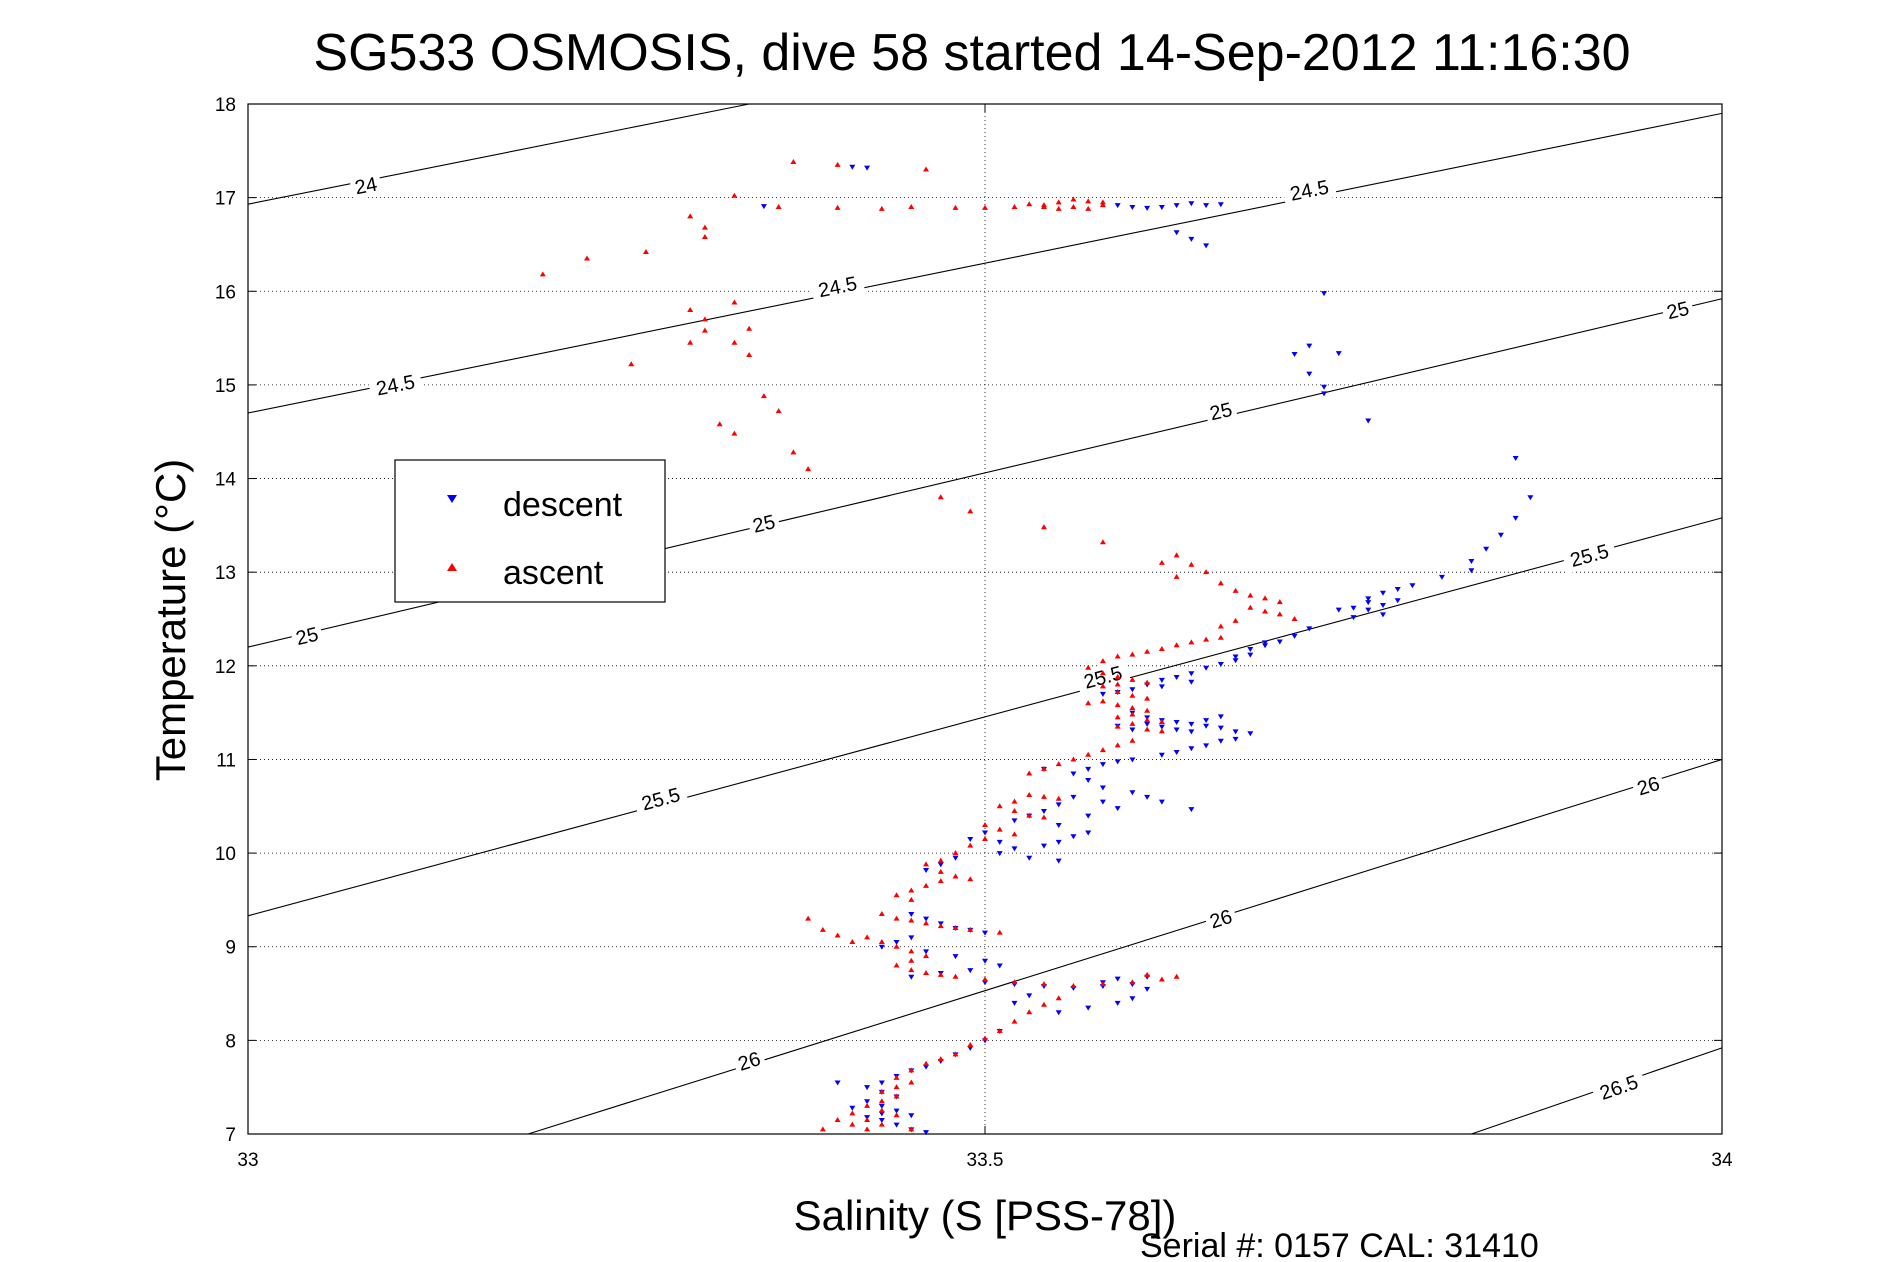 This screenshot has width=1891, height=1262. Describe the element at coordinates (225, 854) in the screenshot. I see `y-tick-label: 10` at that location.